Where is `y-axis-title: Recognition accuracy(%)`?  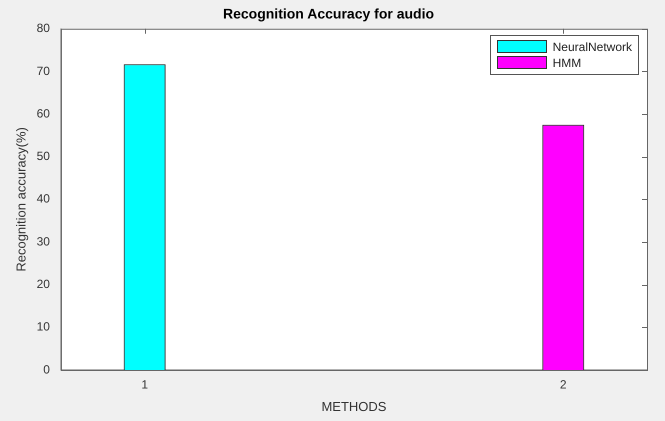 y-axis-title: Recognition accuracy(%) is located at coordinates (20, 199).